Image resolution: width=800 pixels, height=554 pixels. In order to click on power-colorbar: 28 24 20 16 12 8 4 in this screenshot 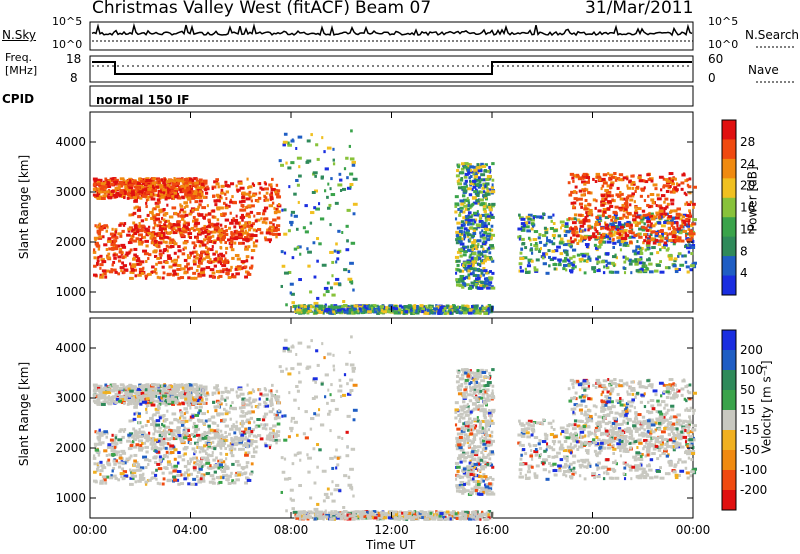, I will do `click(738, 207)`.